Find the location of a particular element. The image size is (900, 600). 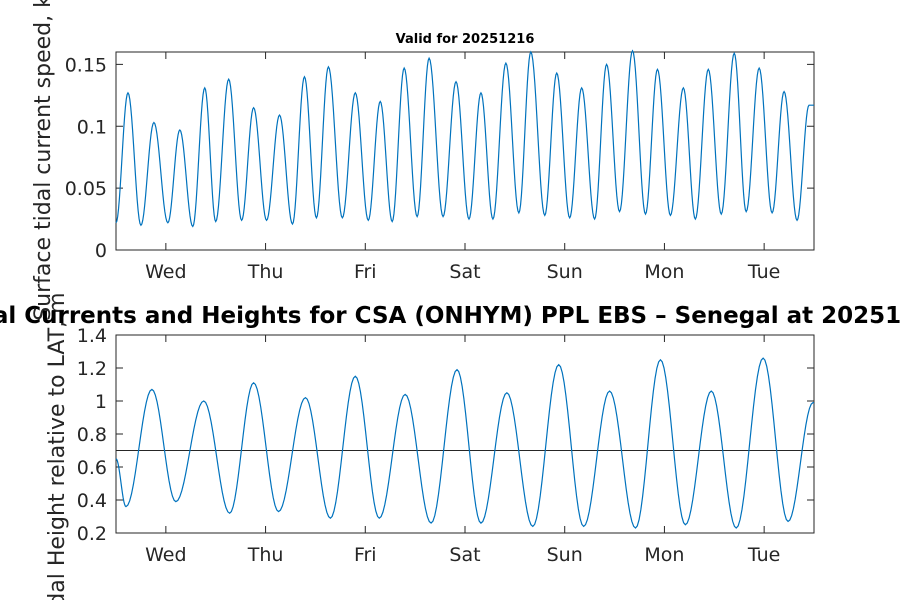

tidal-height-x-tick-label: Wed is located at coordinates (165, 555).